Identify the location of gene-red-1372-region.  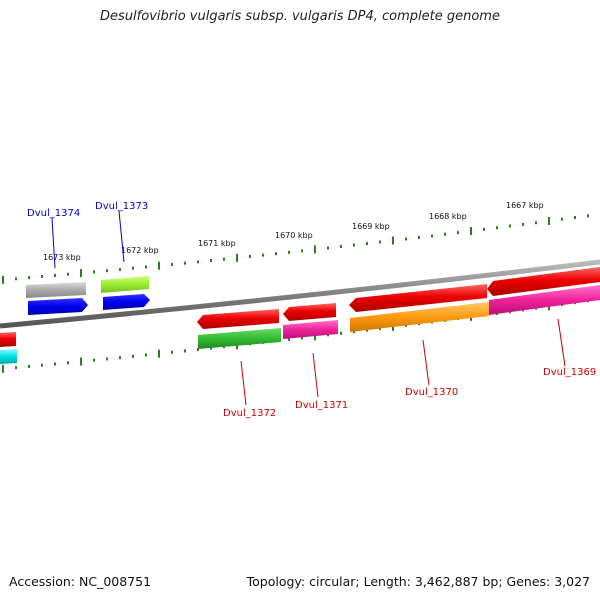
(238, 319).